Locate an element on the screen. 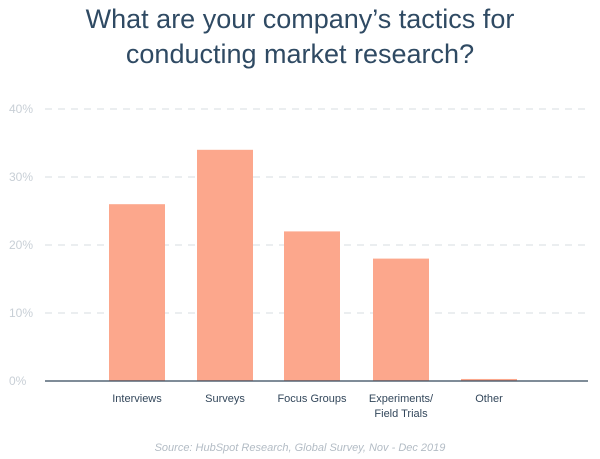 The image size is (600, 459). x-tick-label: Other is located at coordinates (489, 399).